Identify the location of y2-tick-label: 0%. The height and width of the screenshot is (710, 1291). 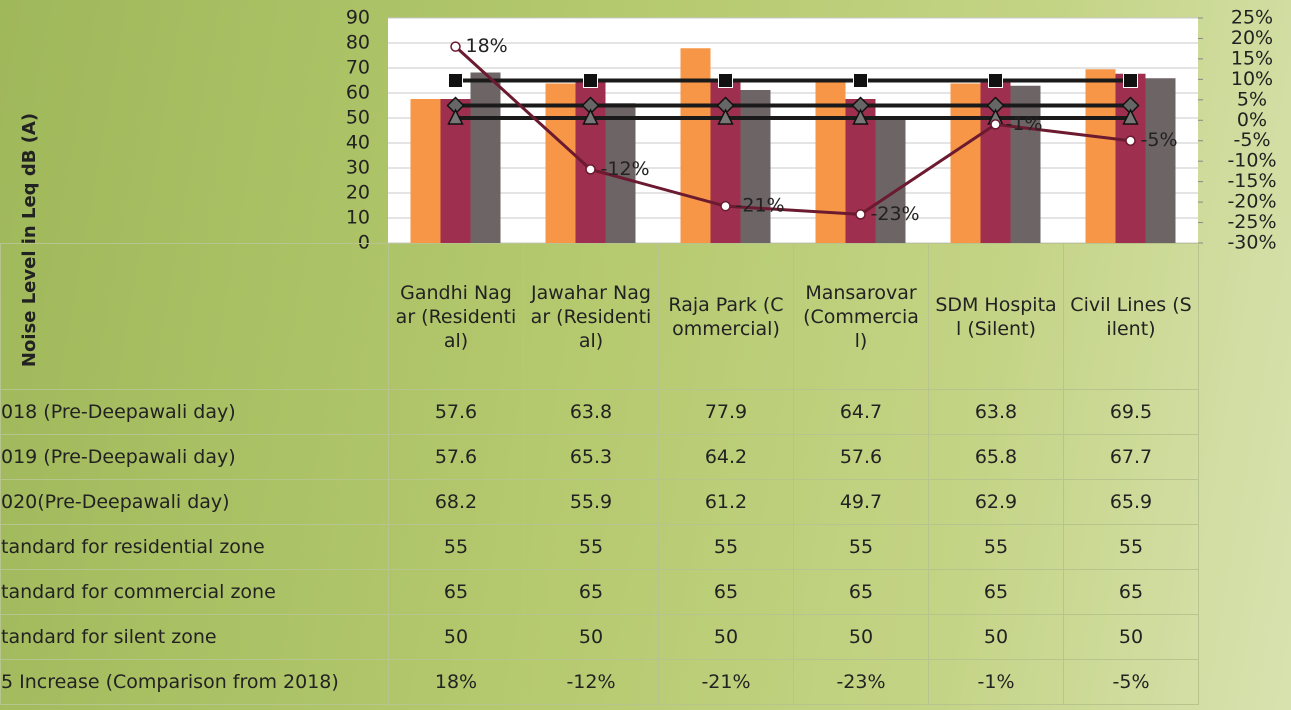
(1252, 120).